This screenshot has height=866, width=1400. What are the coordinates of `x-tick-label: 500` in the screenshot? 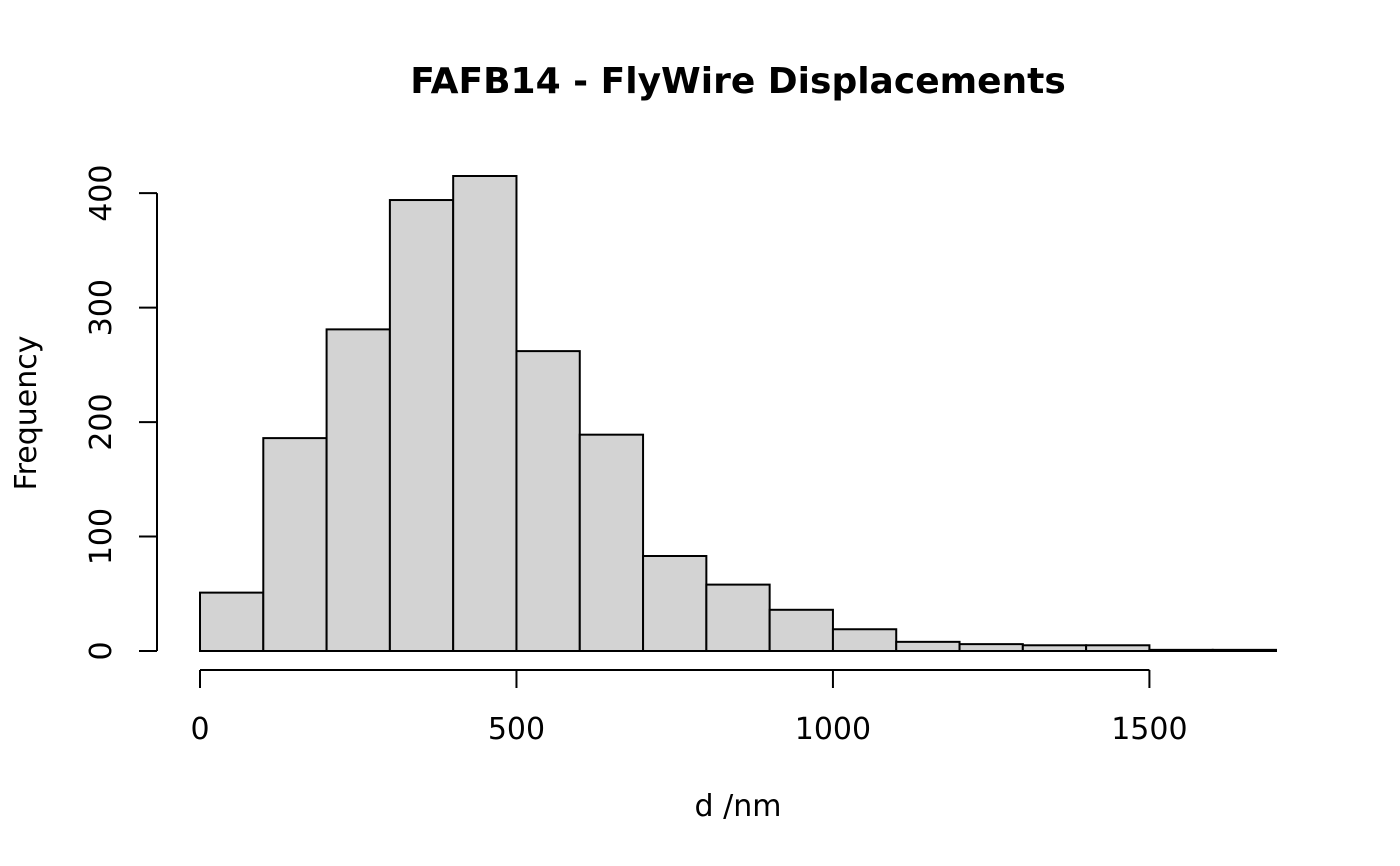 It's located at (516, 729).